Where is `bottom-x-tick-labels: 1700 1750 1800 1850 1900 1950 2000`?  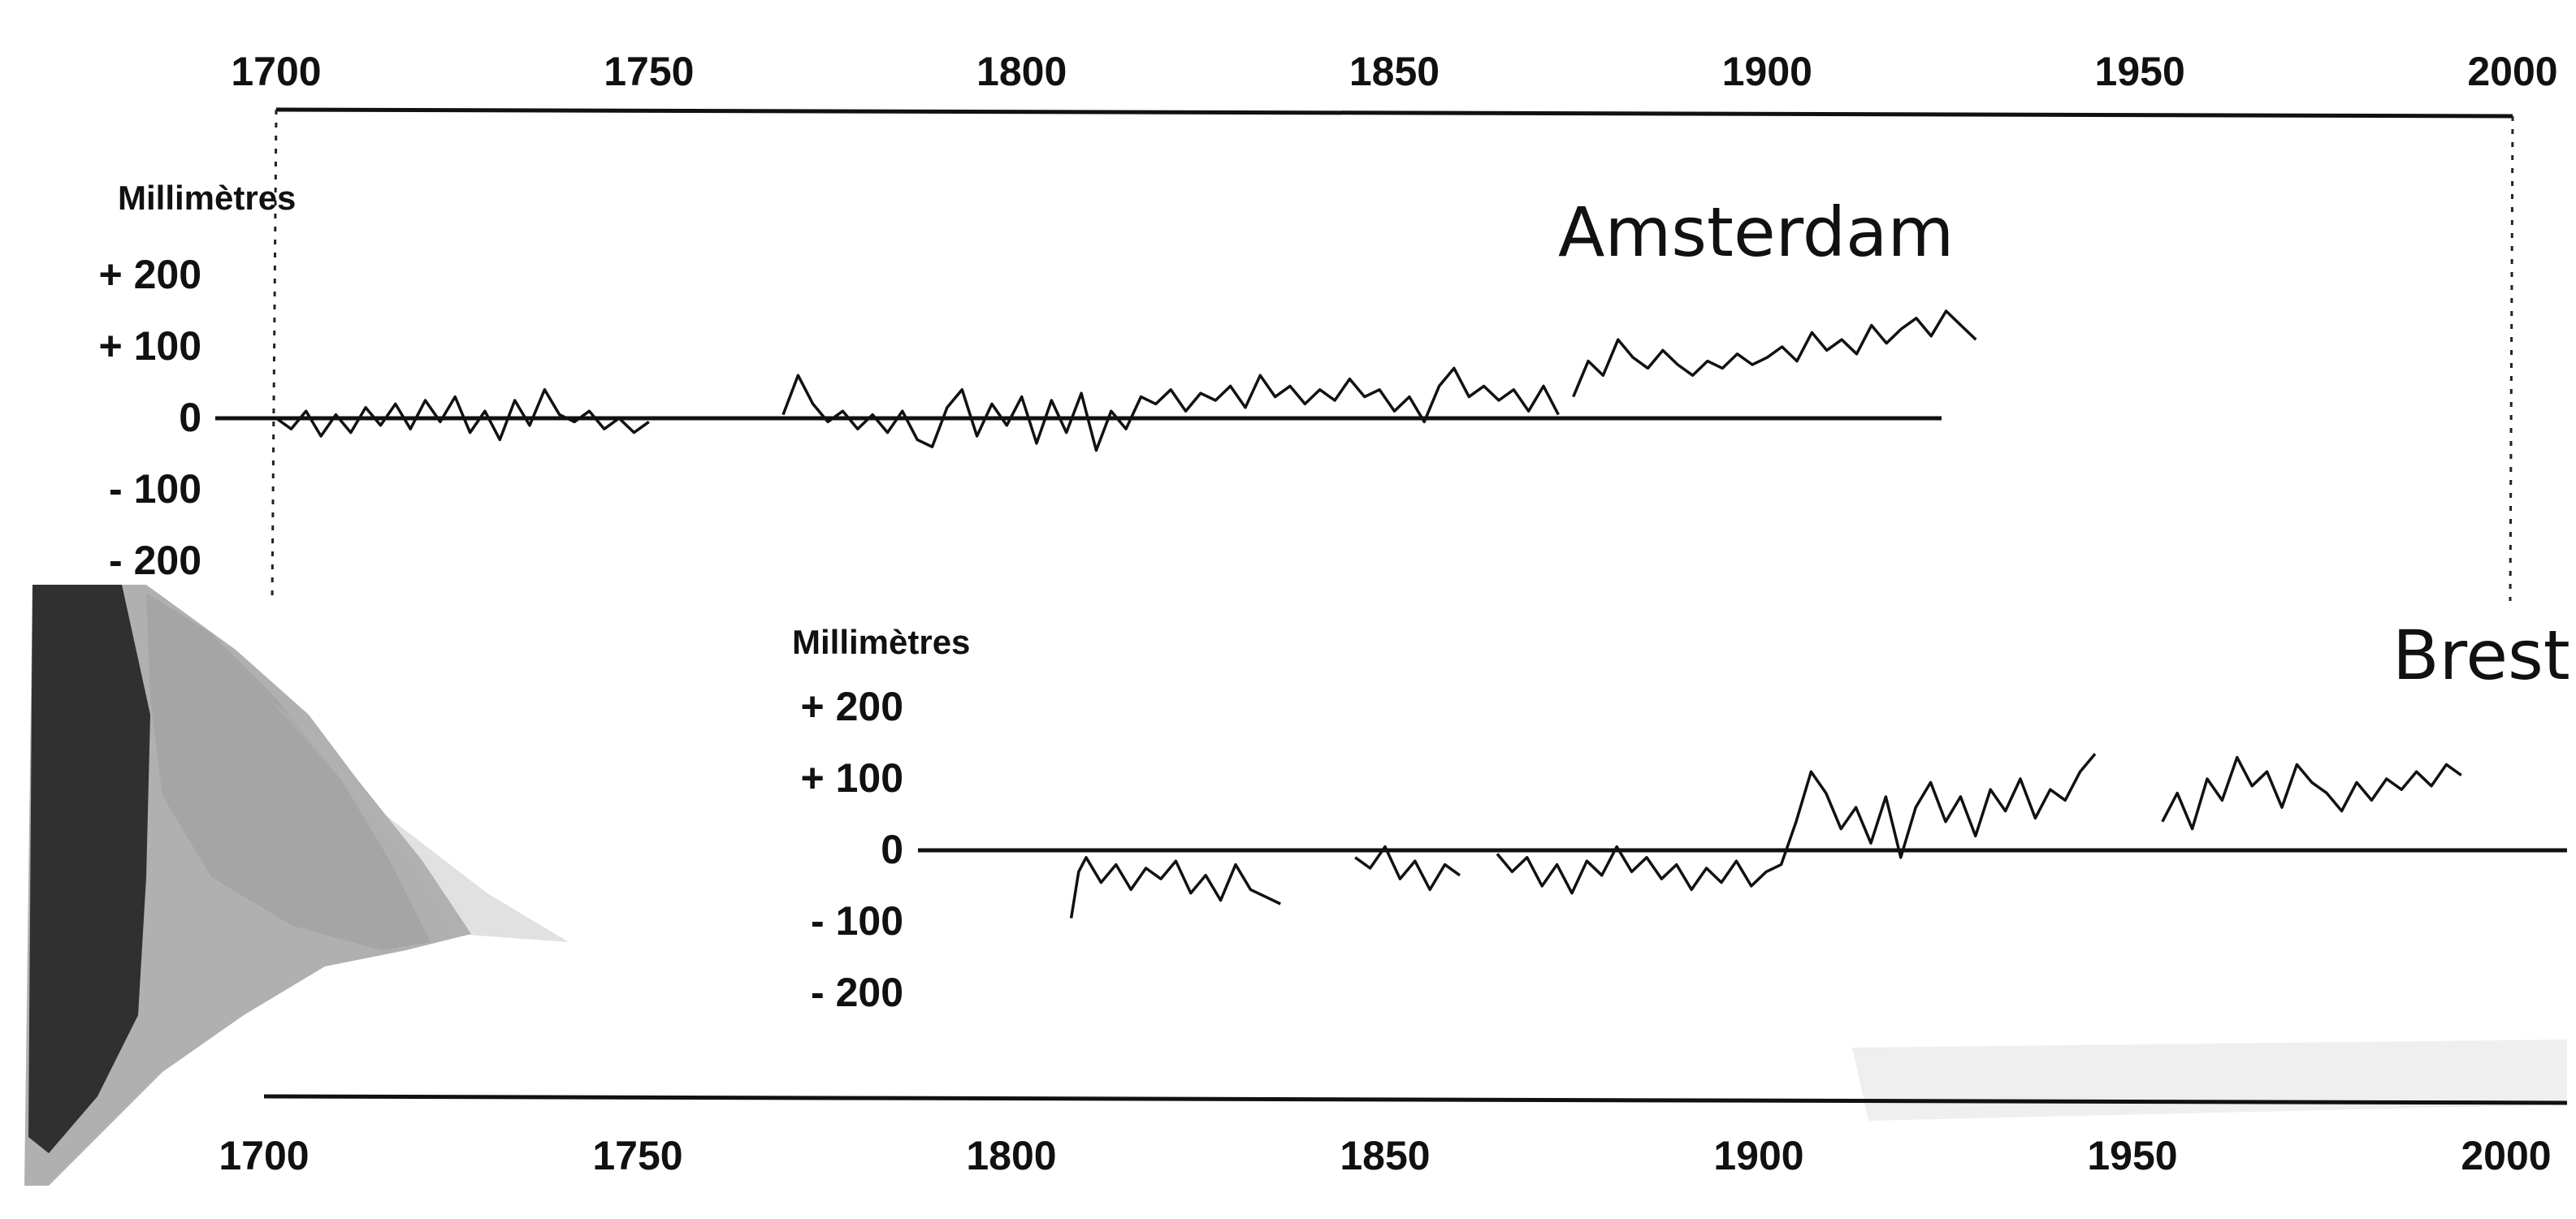 bottom-x-tick-labels: 1700 1750 1800 1850 1900 1950 2000 is located at coordinates (1385, 1155).